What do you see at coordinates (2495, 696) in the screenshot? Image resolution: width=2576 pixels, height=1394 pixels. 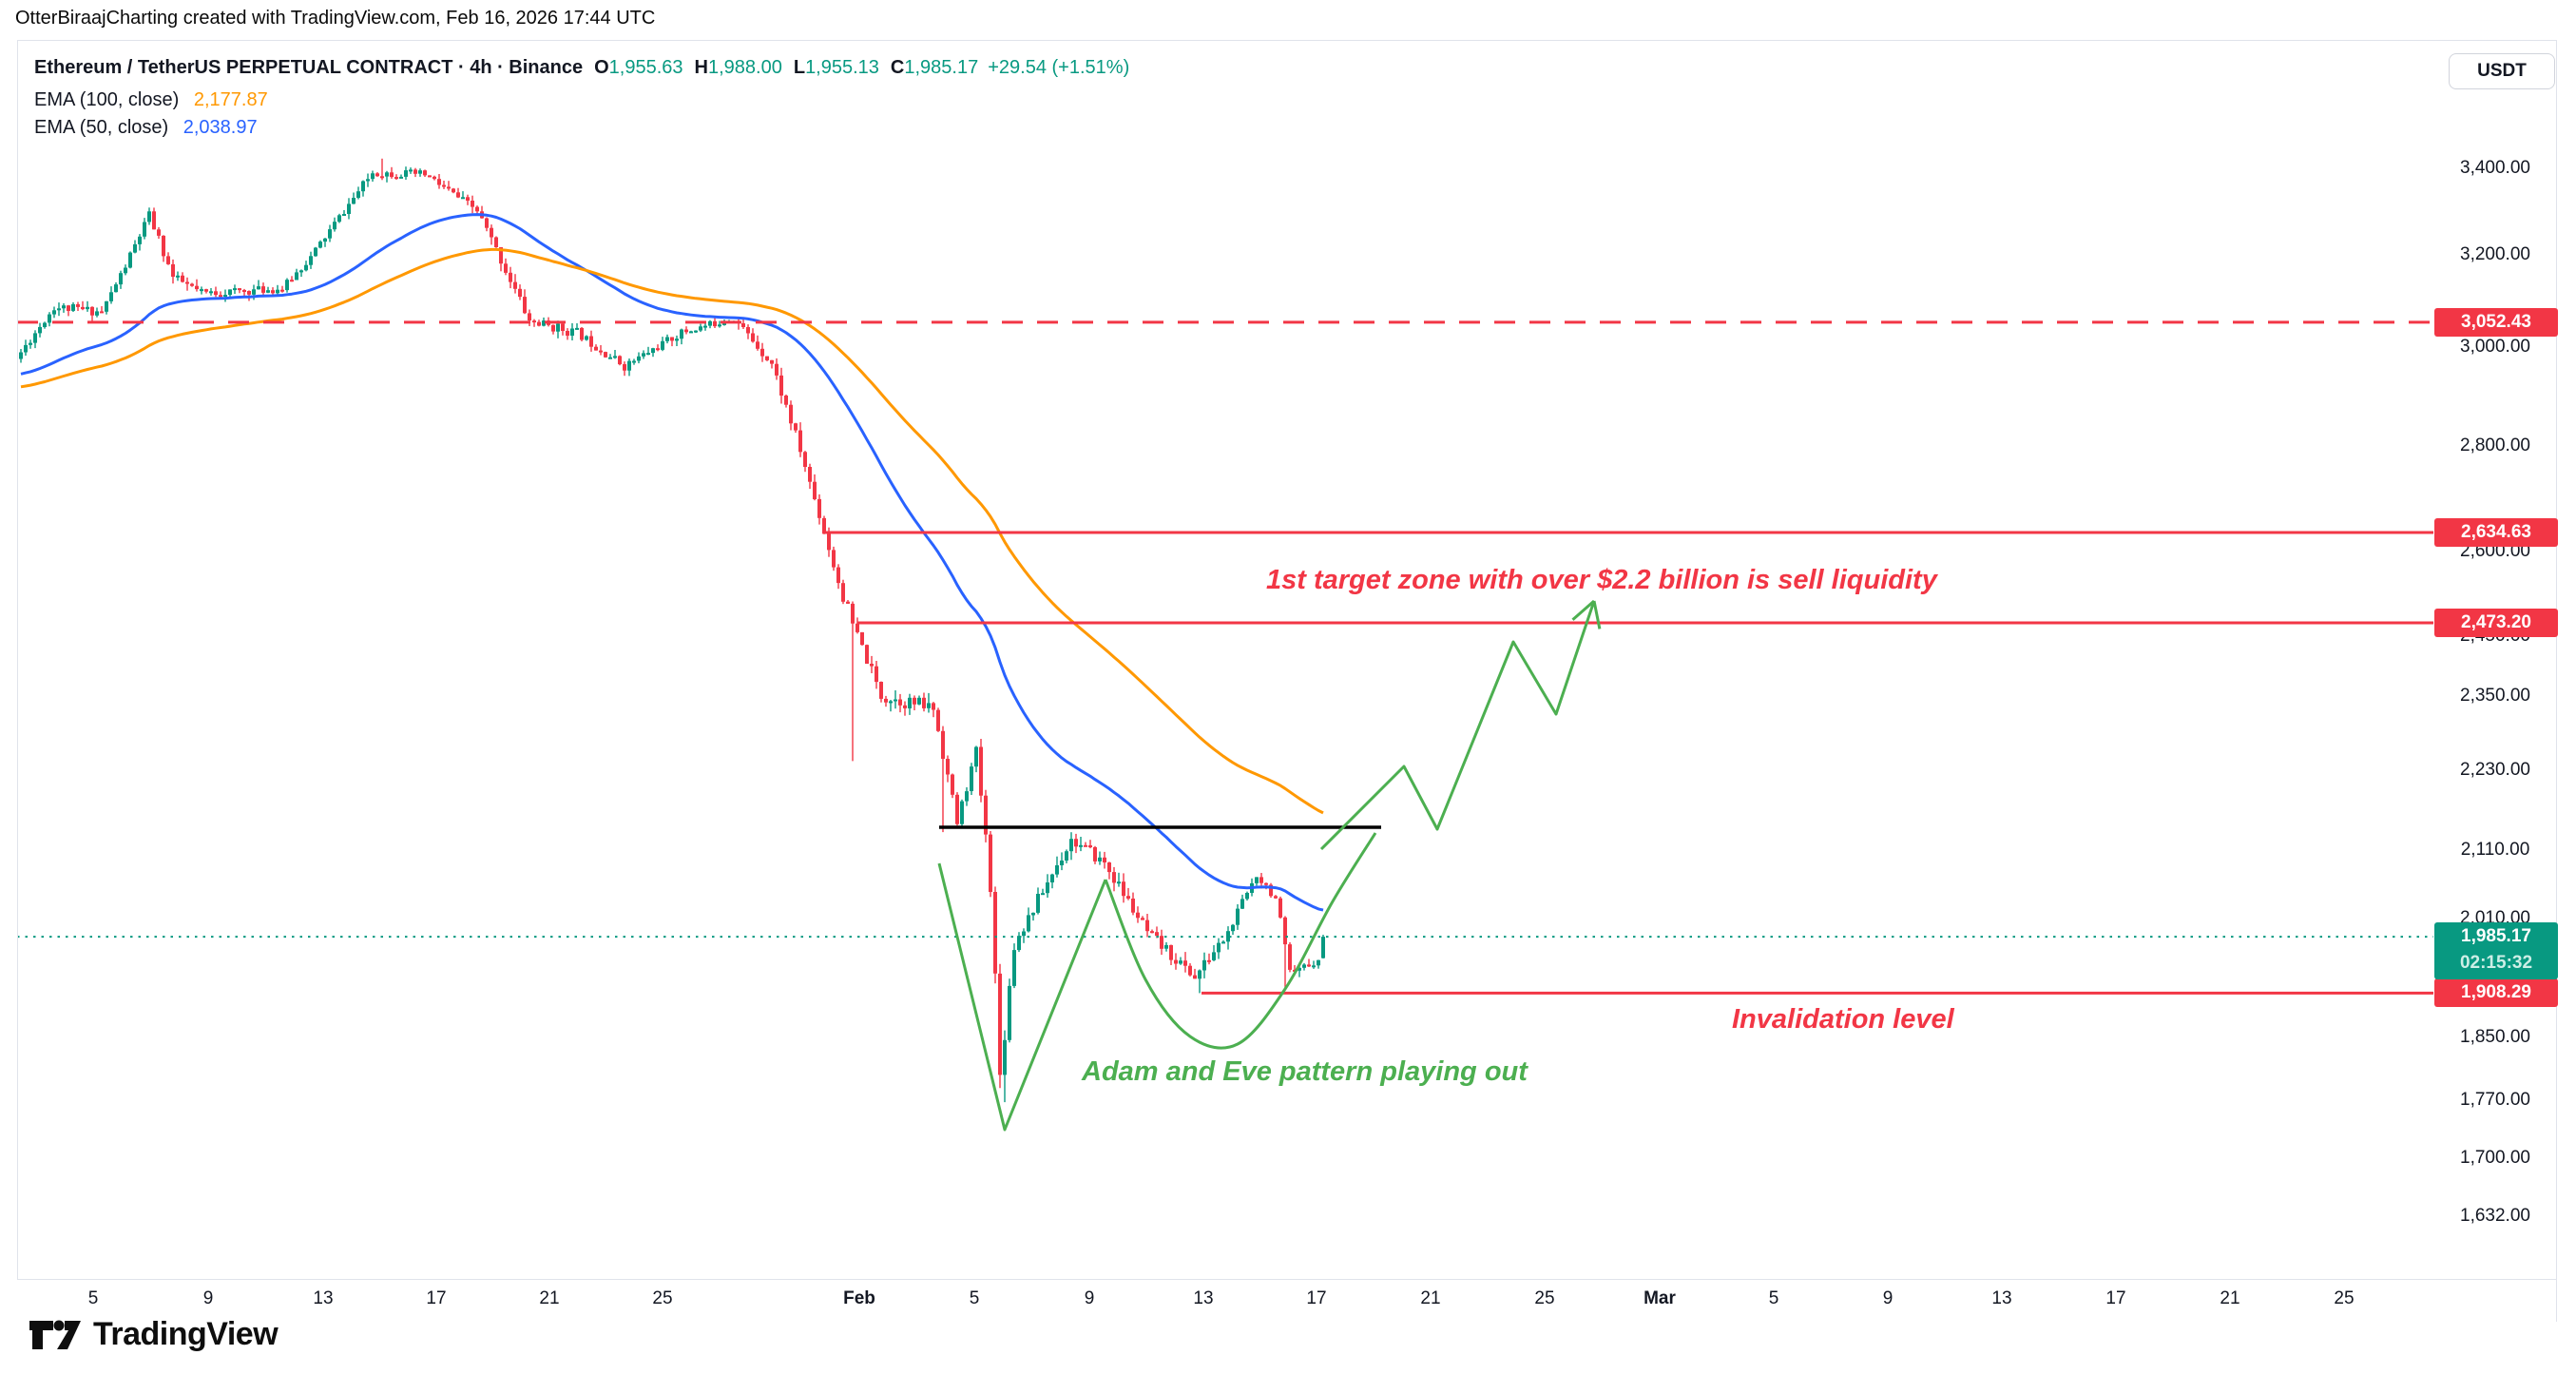 I see `price-tick: 2,350.00` at bounding box center [2495, 696].